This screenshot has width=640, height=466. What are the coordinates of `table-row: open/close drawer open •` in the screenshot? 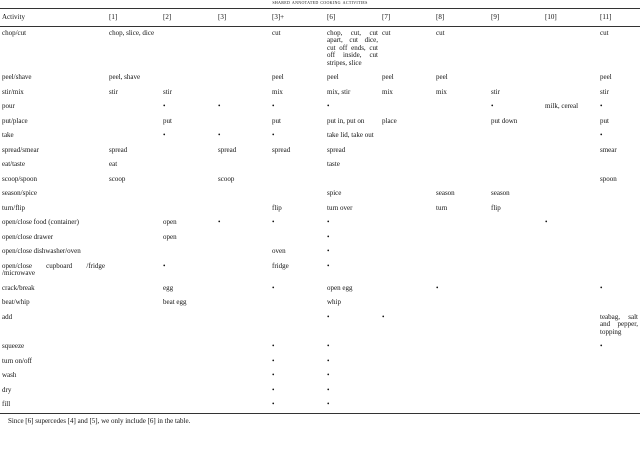 It's located at (320, 238).